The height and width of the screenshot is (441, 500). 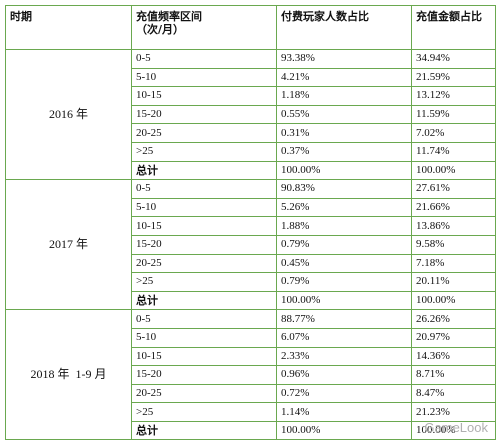 I want to click on table-cell: 0.37%, so click(x=344, y=151).